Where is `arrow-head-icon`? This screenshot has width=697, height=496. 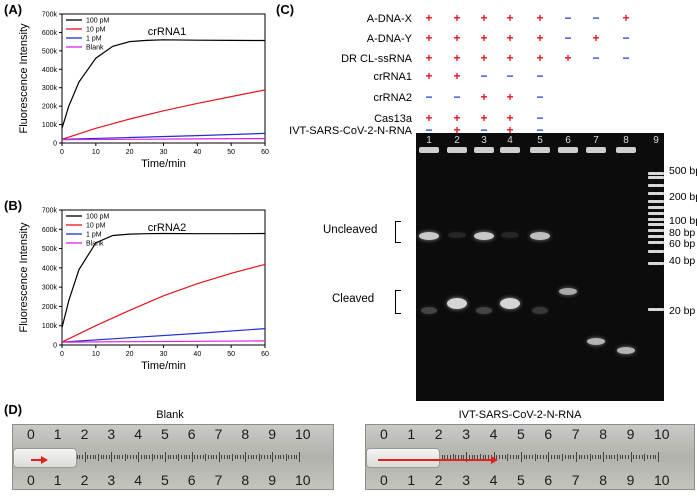
arrow-head-icon is located at coordinates (494, 460).